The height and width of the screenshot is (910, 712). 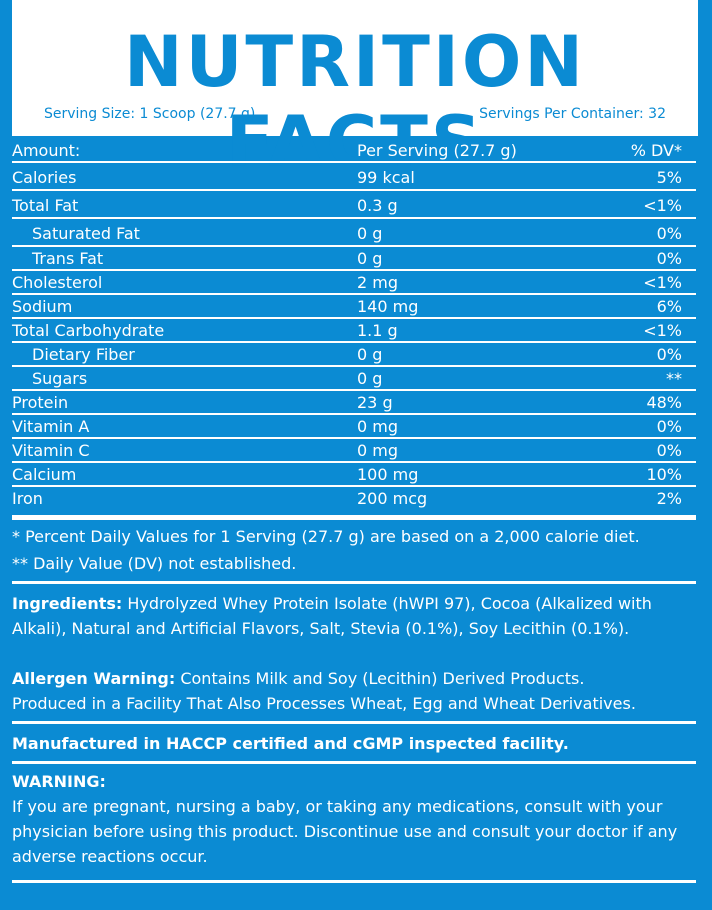 What do you see at coordinates (354, 205) in the screenshot?
I see `nutrient-row: Total Fat 0.3 g <1%` at bounding box center [354, 205].